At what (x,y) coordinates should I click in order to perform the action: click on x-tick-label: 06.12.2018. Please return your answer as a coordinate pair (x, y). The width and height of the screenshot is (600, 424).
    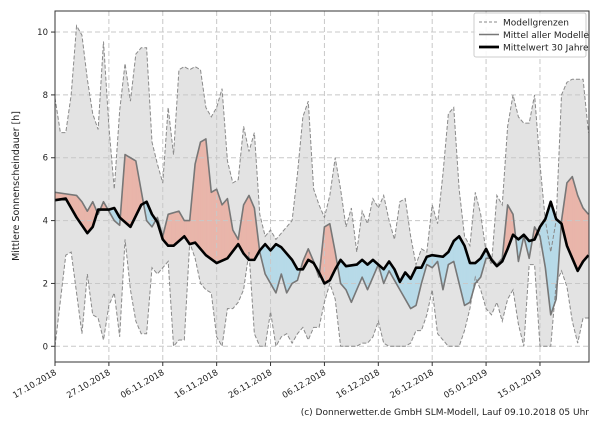
    Looking at the image, I should click on (304, 384).